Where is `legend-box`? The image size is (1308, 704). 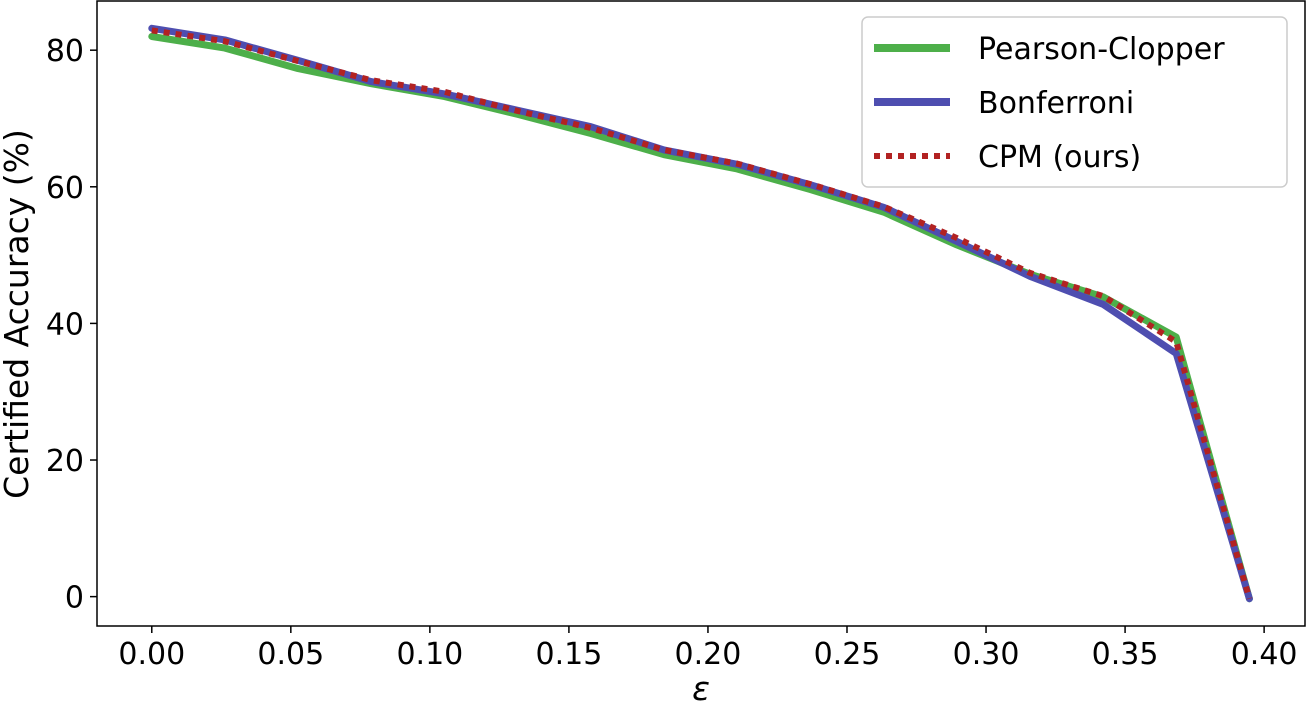 legend-box is located at coordinates (1074, 102).